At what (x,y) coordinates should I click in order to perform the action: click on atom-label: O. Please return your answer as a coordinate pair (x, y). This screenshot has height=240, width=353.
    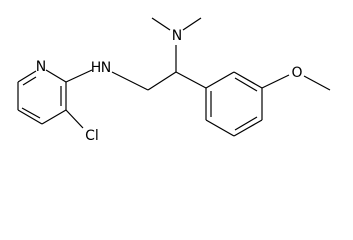
    Looking at the image, I should click on (296, 73).